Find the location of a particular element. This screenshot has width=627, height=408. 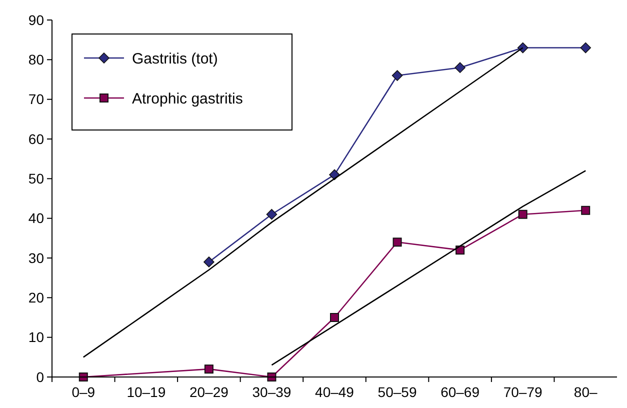

x-tick-label: 70–79 is located at coordinates (523, 392).